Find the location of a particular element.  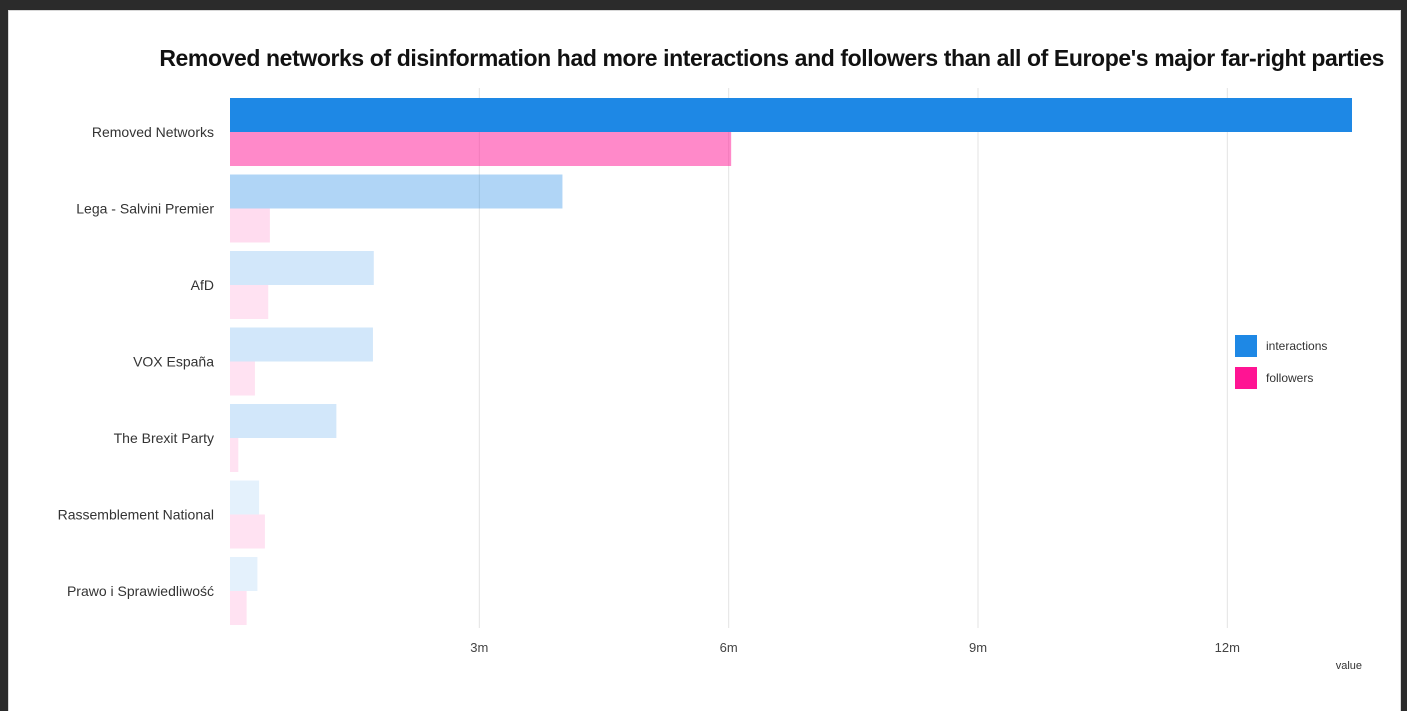

x-tick-label: 3m is located at coordinates (479, 647).